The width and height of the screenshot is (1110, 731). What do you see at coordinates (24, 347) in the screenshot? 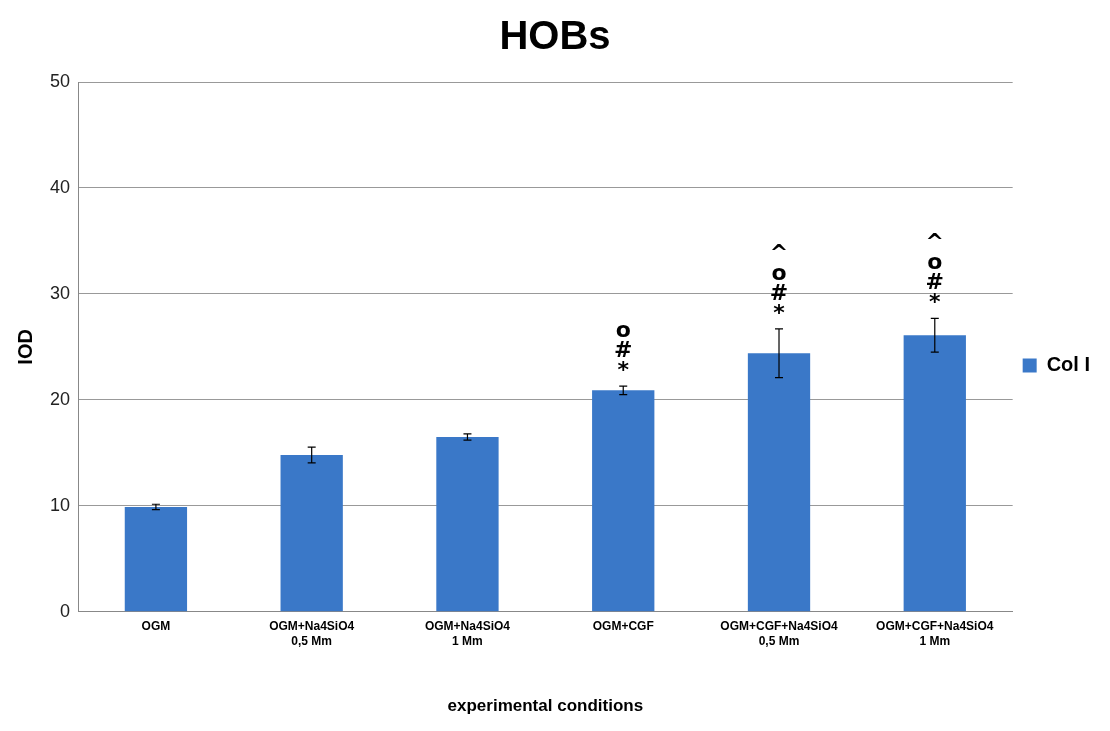
I see `y-axis-title: IOD` at bounding box center [24, 347].